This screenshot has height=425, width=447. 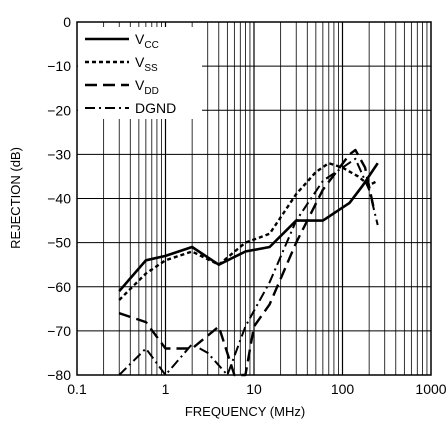 I want to click on y-tick-label: 0, so click(x=67, y=22).